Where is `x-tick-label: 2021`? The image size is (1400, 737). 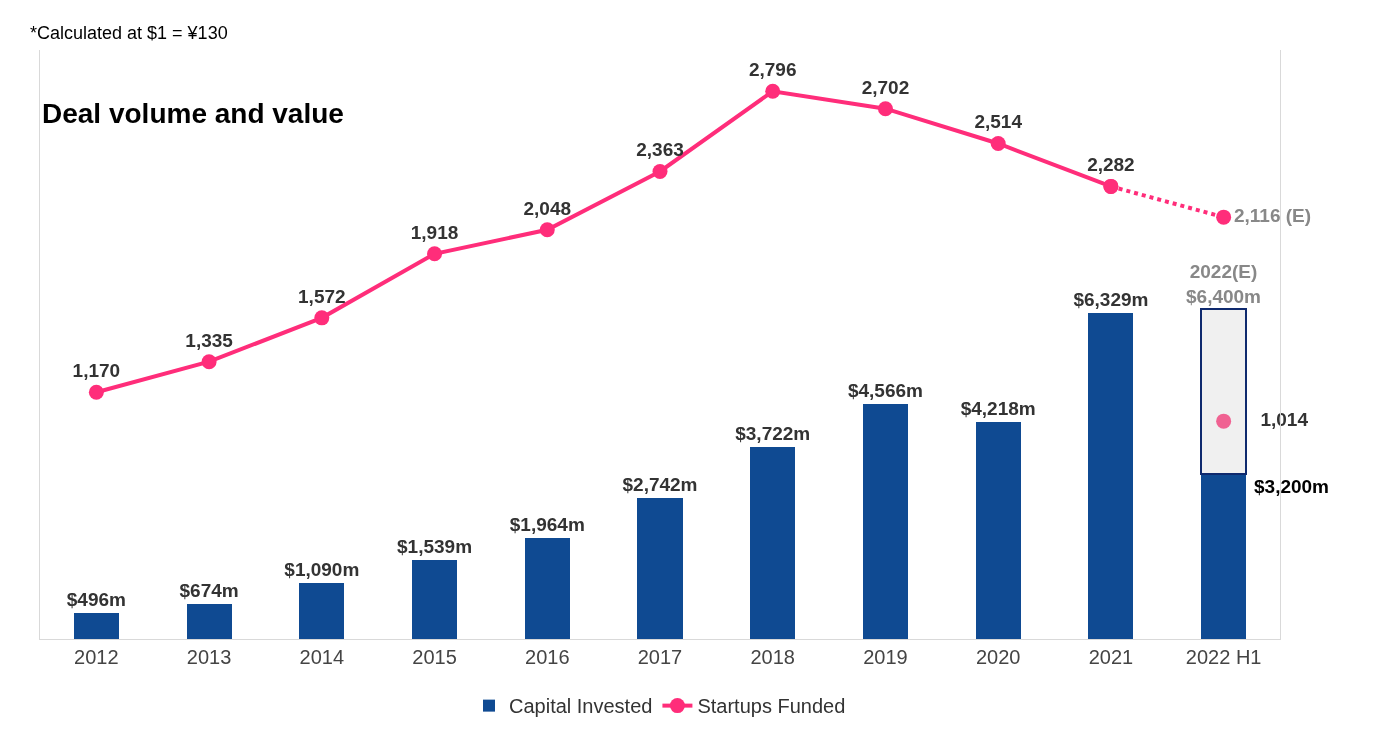 x-tick-label: 2021 is located at coordinates (1111, 657).